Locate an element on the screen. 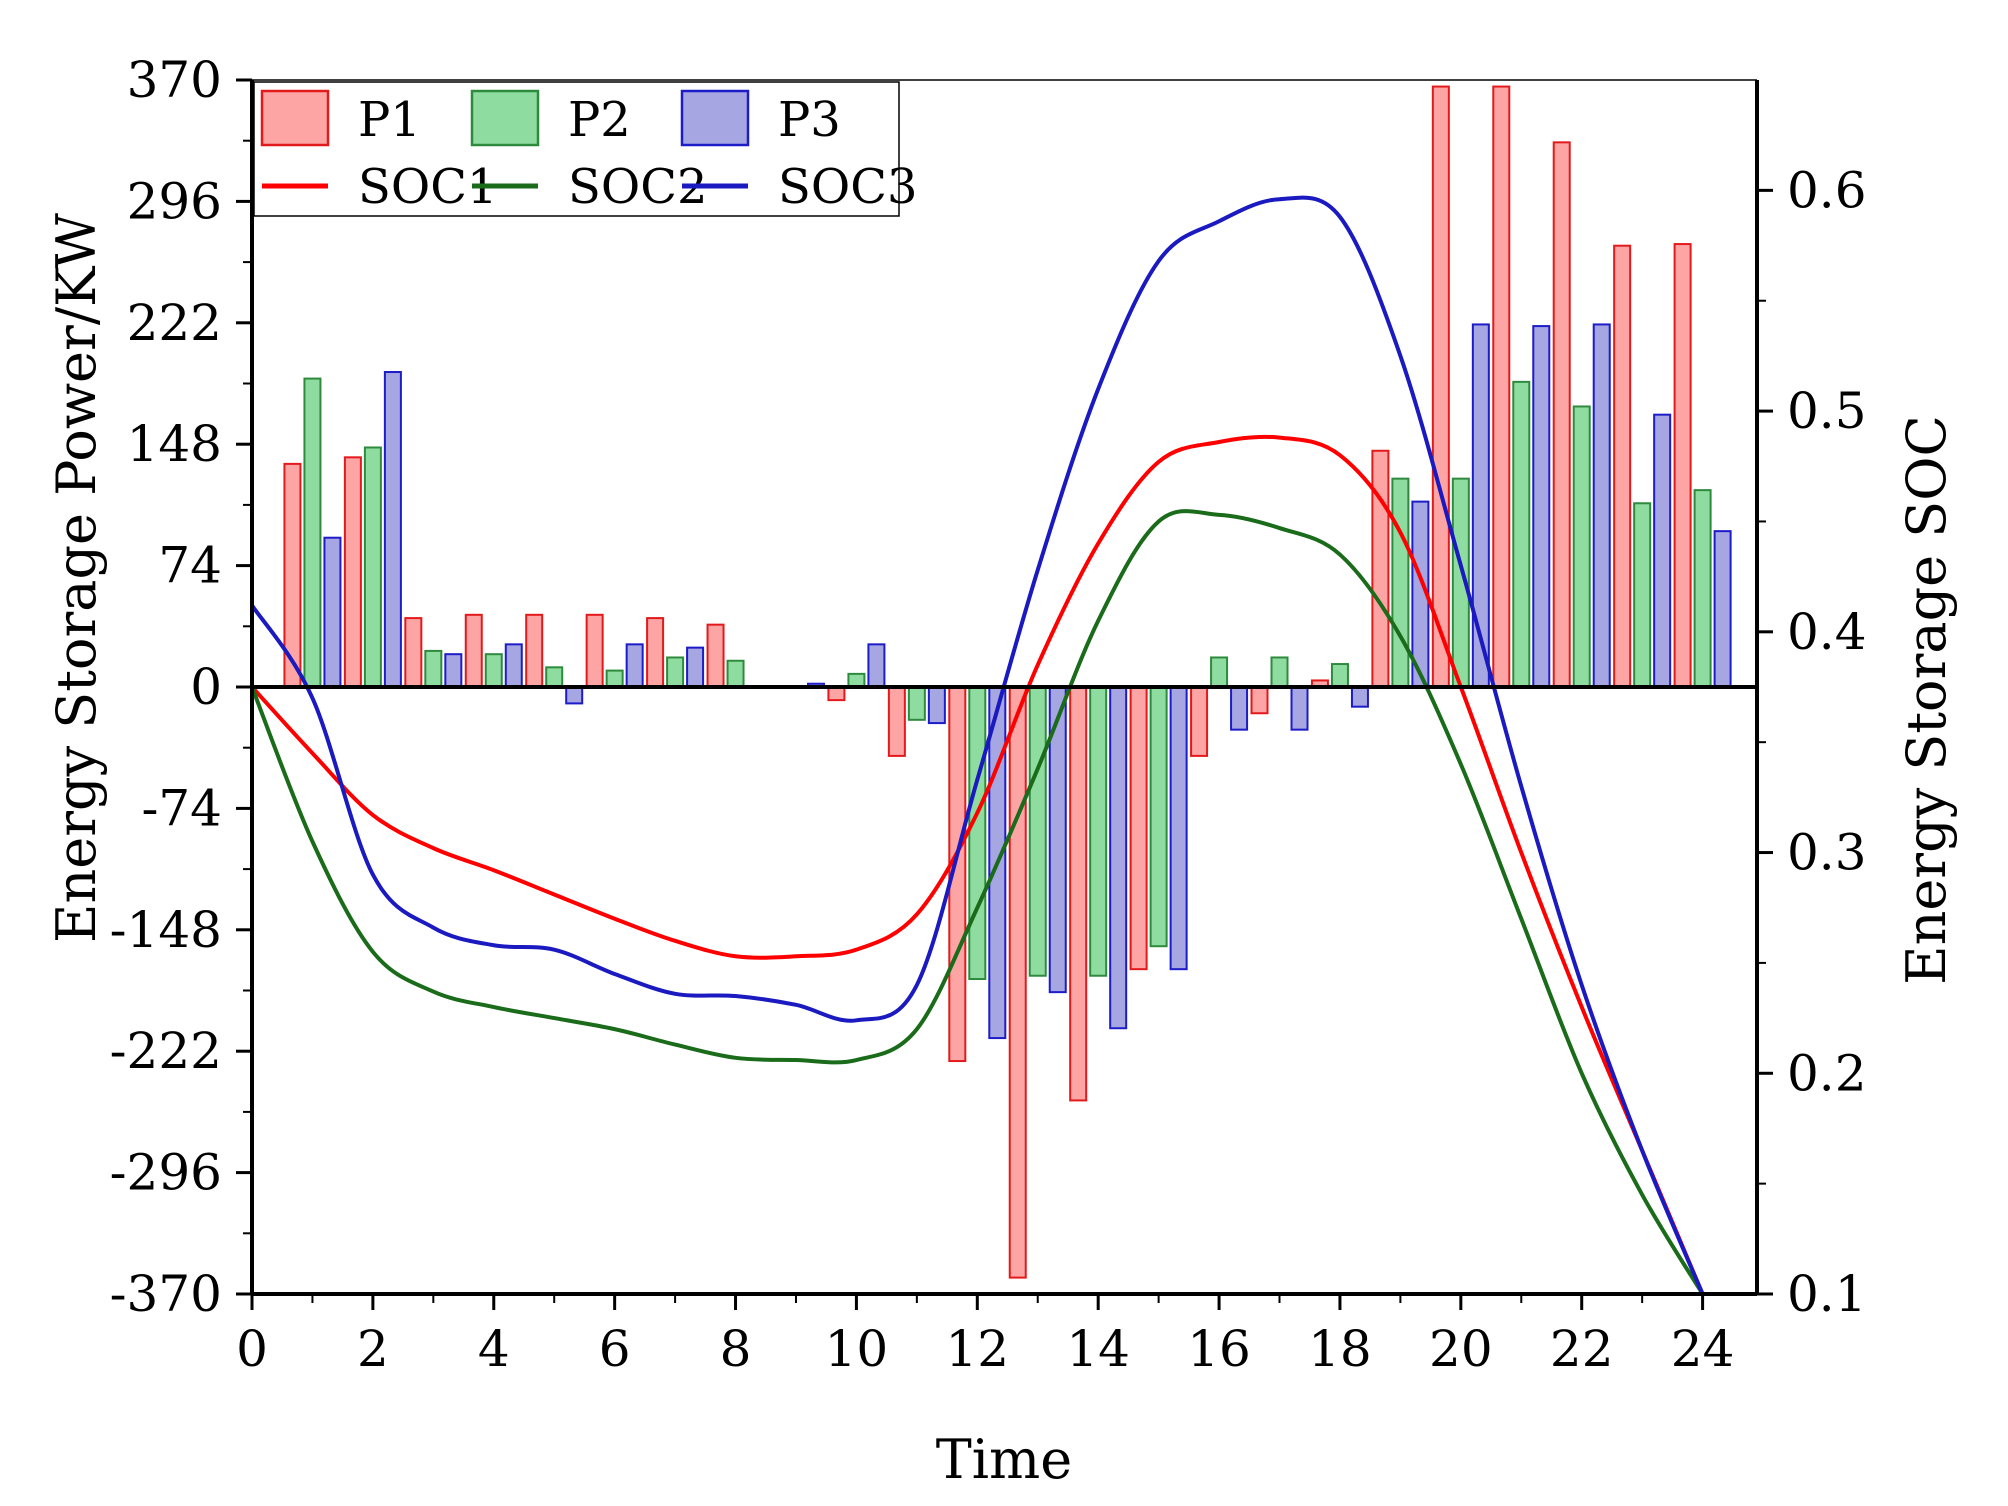  legend-label-p3: P3 is located at coordinates (809, 120).